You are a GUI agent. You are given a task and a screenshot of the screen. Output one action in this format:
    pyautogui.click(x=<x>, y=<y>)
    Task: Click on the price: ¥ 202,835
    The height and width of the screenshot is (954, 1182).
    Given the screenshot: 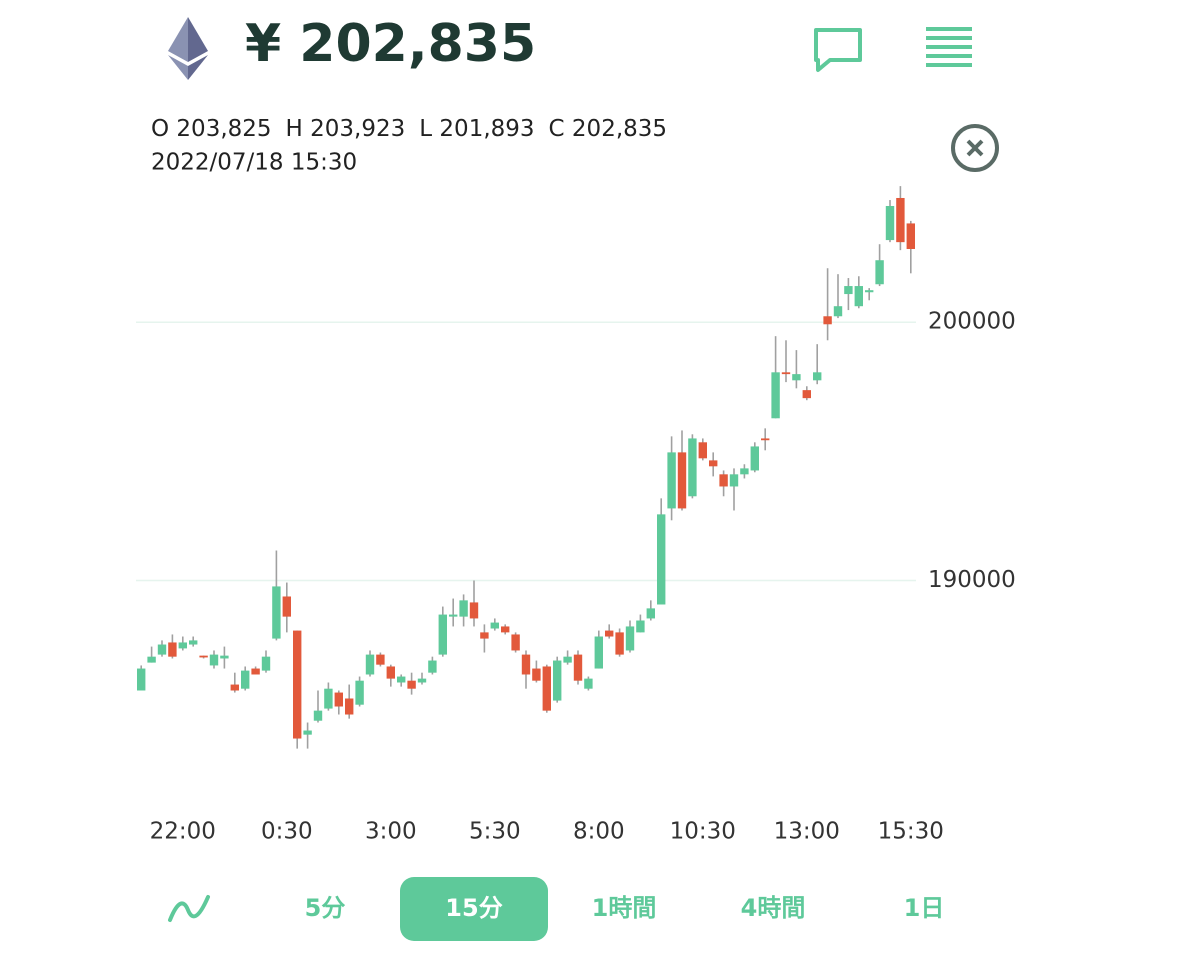 What is the action you would take?
    pyautogui.click(x=390, y=44)
    